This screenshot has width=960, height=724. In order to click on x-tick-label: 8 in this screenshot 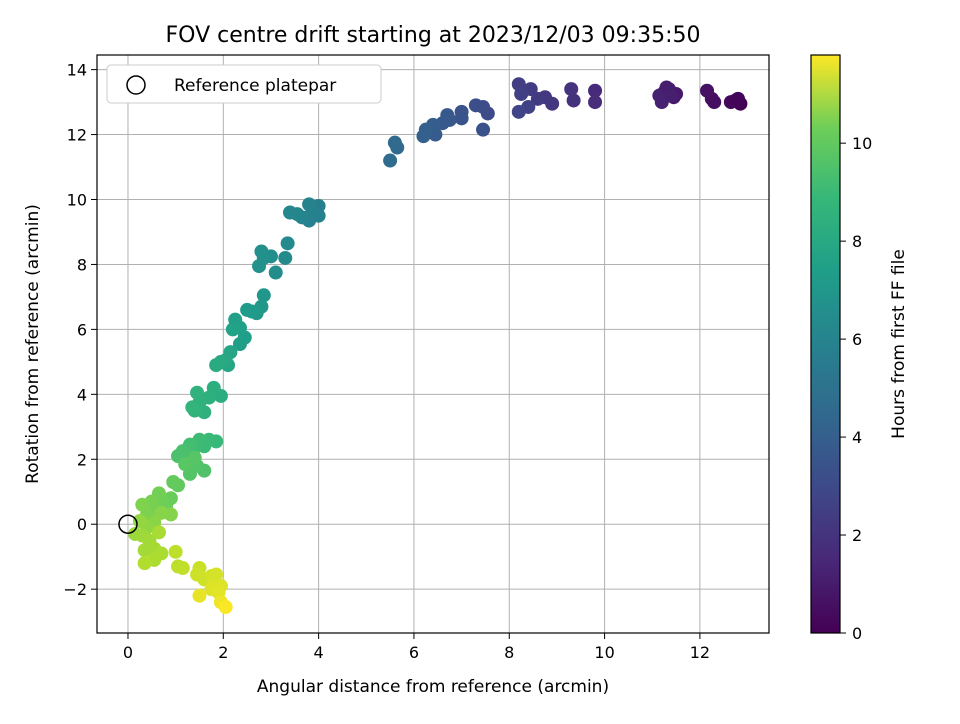, I will do `click(509, 652)`.